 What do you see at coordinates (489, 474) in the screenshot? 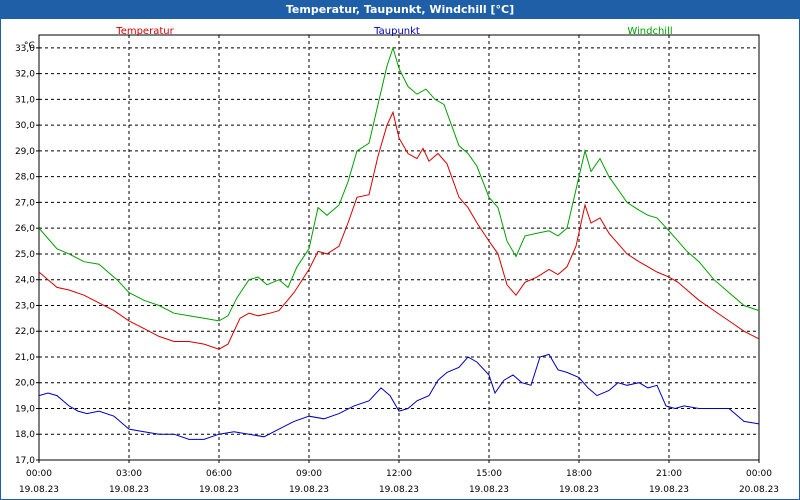
I see `x-tick-time: 15:00` at bounding box center [489, 474].